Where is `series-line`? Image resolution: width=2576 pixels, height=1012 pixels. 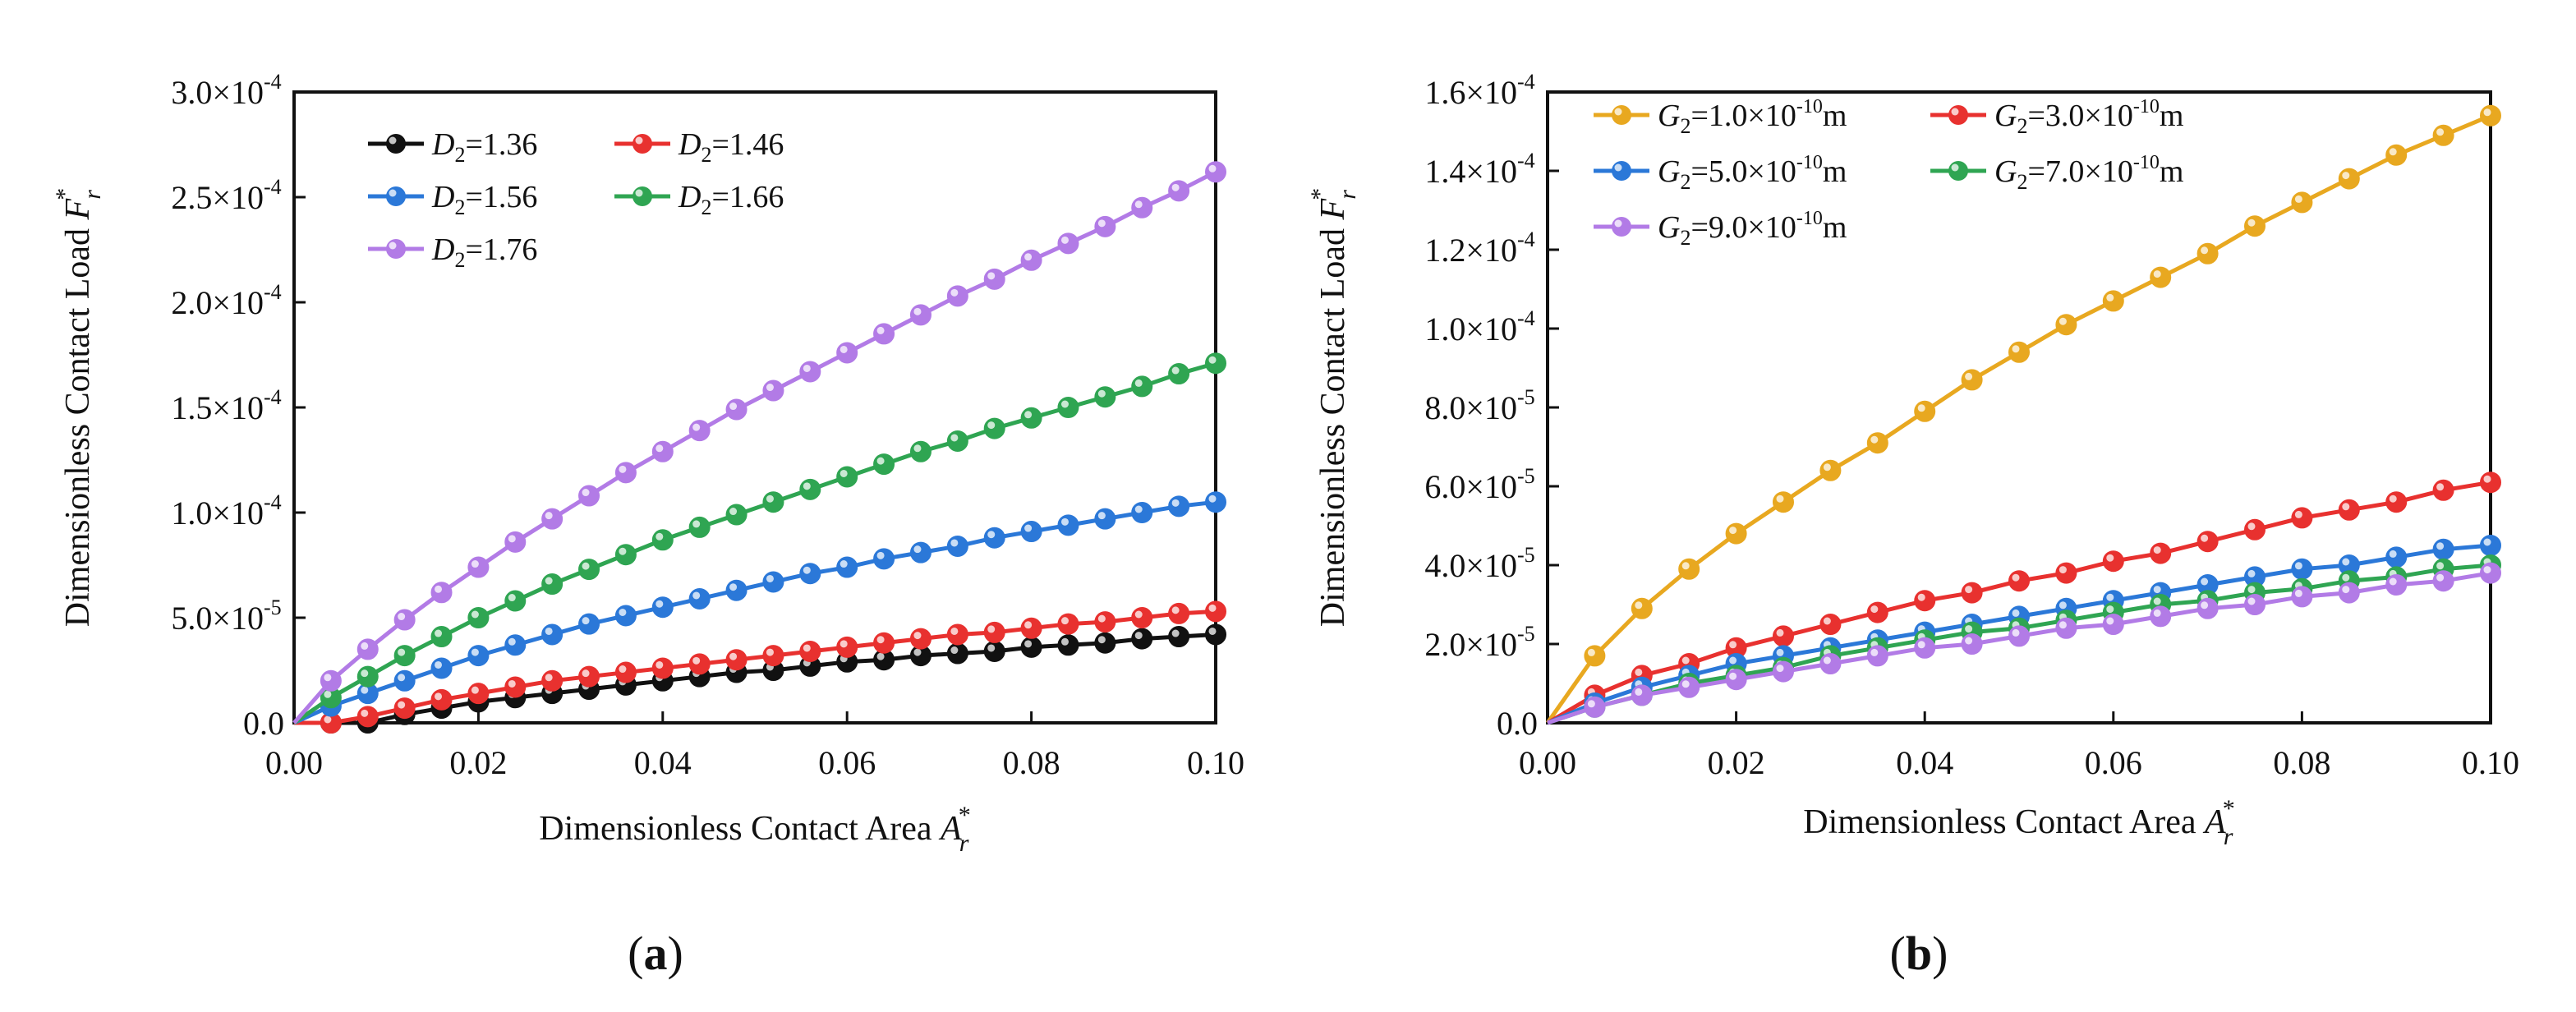
series-line is located at coordinates (754, 612).